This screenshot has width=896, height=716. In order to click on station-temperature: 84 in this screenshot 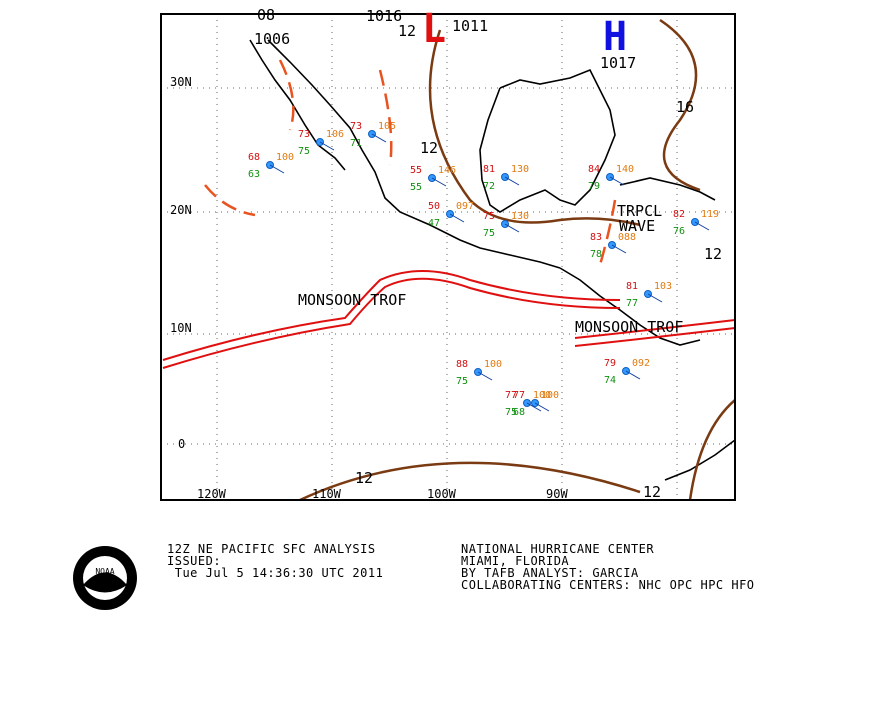, I will do `click(594, 169)`.